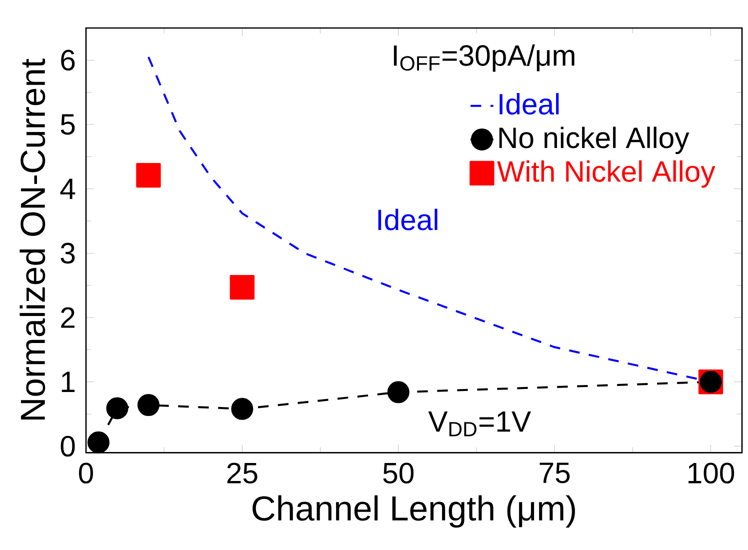 The height and width of the screenshot is (550, 748). Describe the element at coordinates (67, 317) in the screenshot. I see `y-tick-label: 2` at that location.